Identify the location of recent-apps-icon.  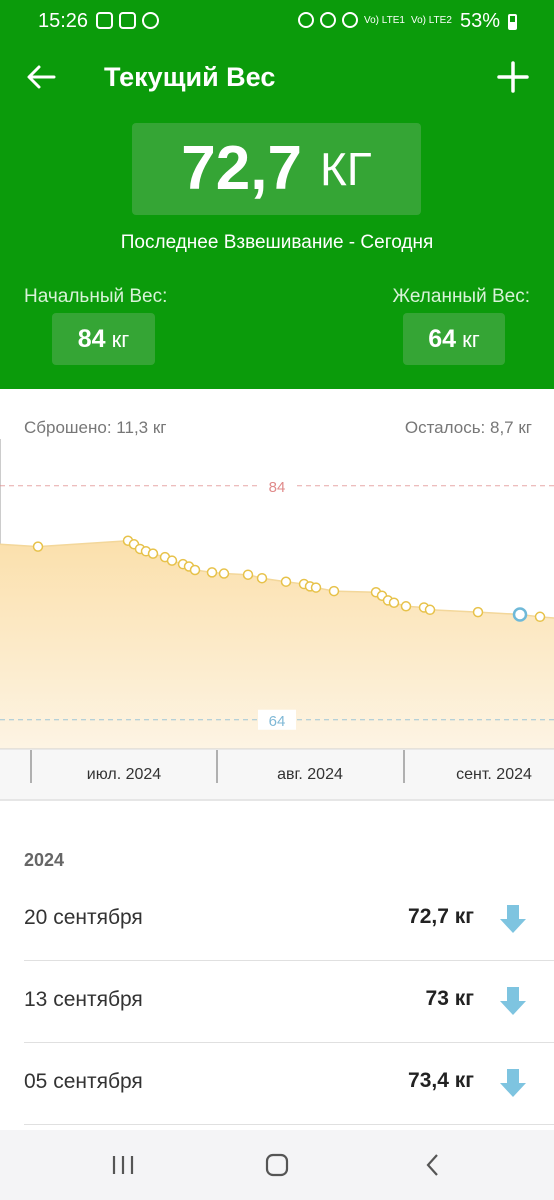
(123, 1165).